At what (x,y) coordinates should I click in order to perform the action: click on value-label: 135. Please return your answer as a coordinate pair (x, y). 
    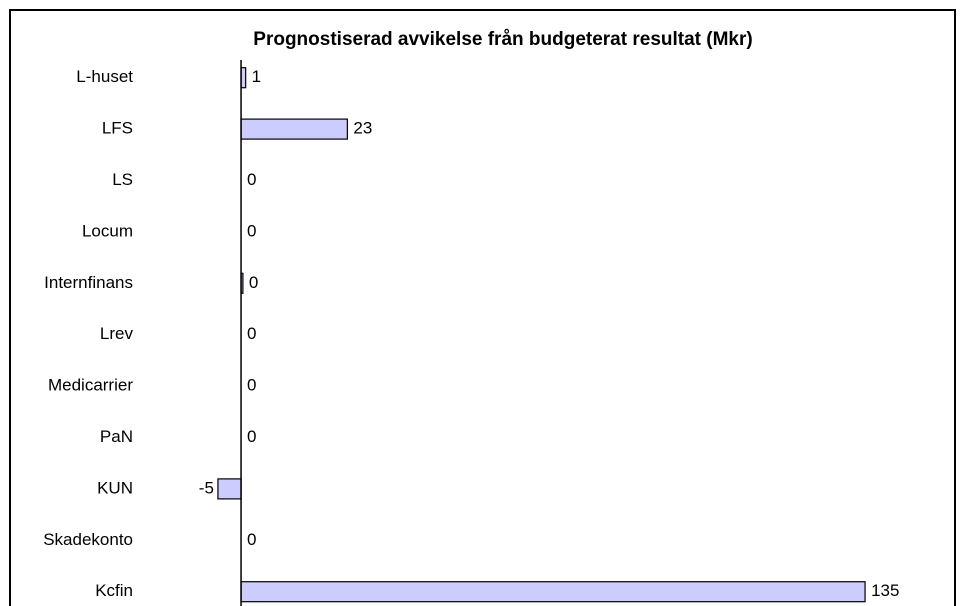
    Looking at the image, I should click on (885, 590).